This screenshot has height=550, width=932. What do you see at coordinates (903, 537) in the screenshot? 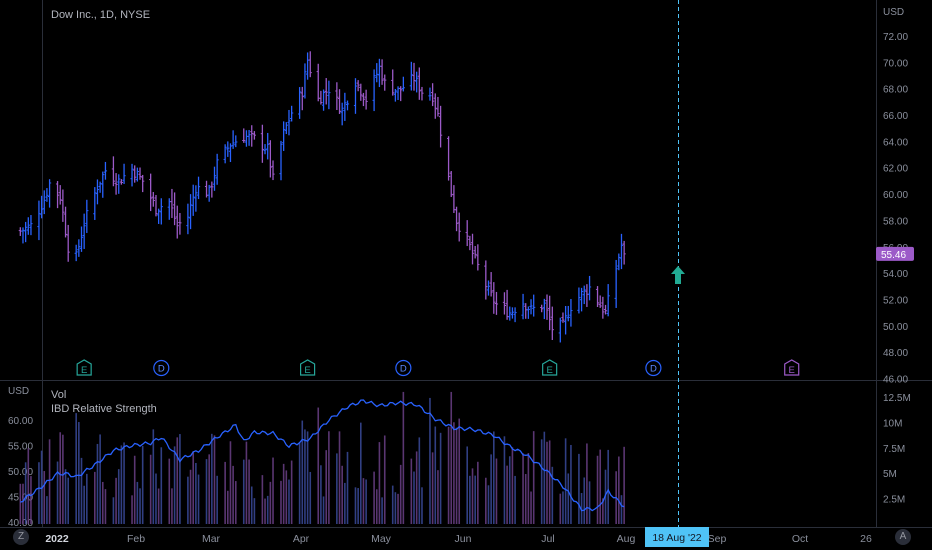
I see `auto-scale-button: A` at bounding box center [903, 537].